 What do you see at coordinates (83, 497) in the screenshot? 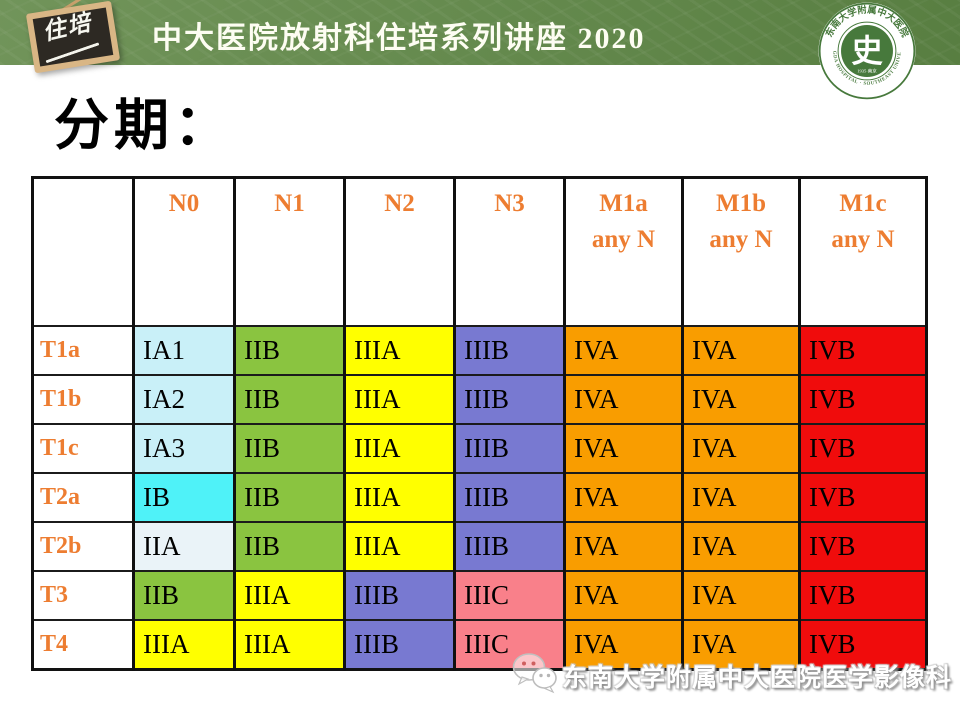
I see `row-label: T2a` at bounding box center [83, 497].